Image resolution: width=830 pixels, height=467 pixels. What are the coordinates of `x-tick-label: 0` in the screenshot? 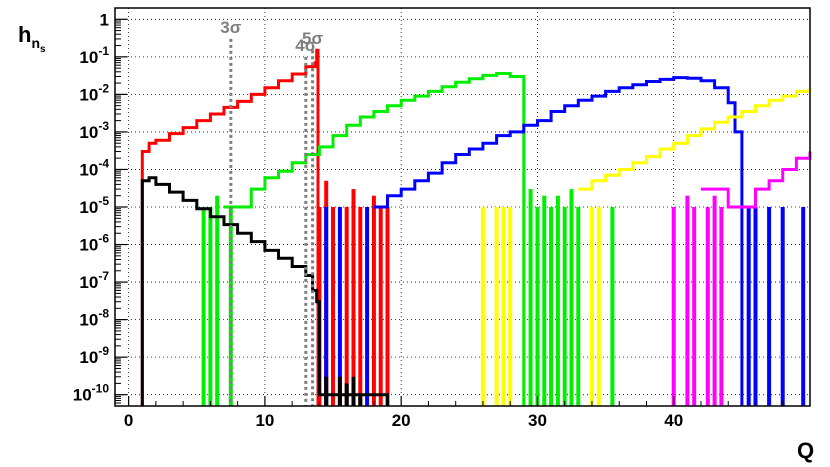 It's located at (128, 420).